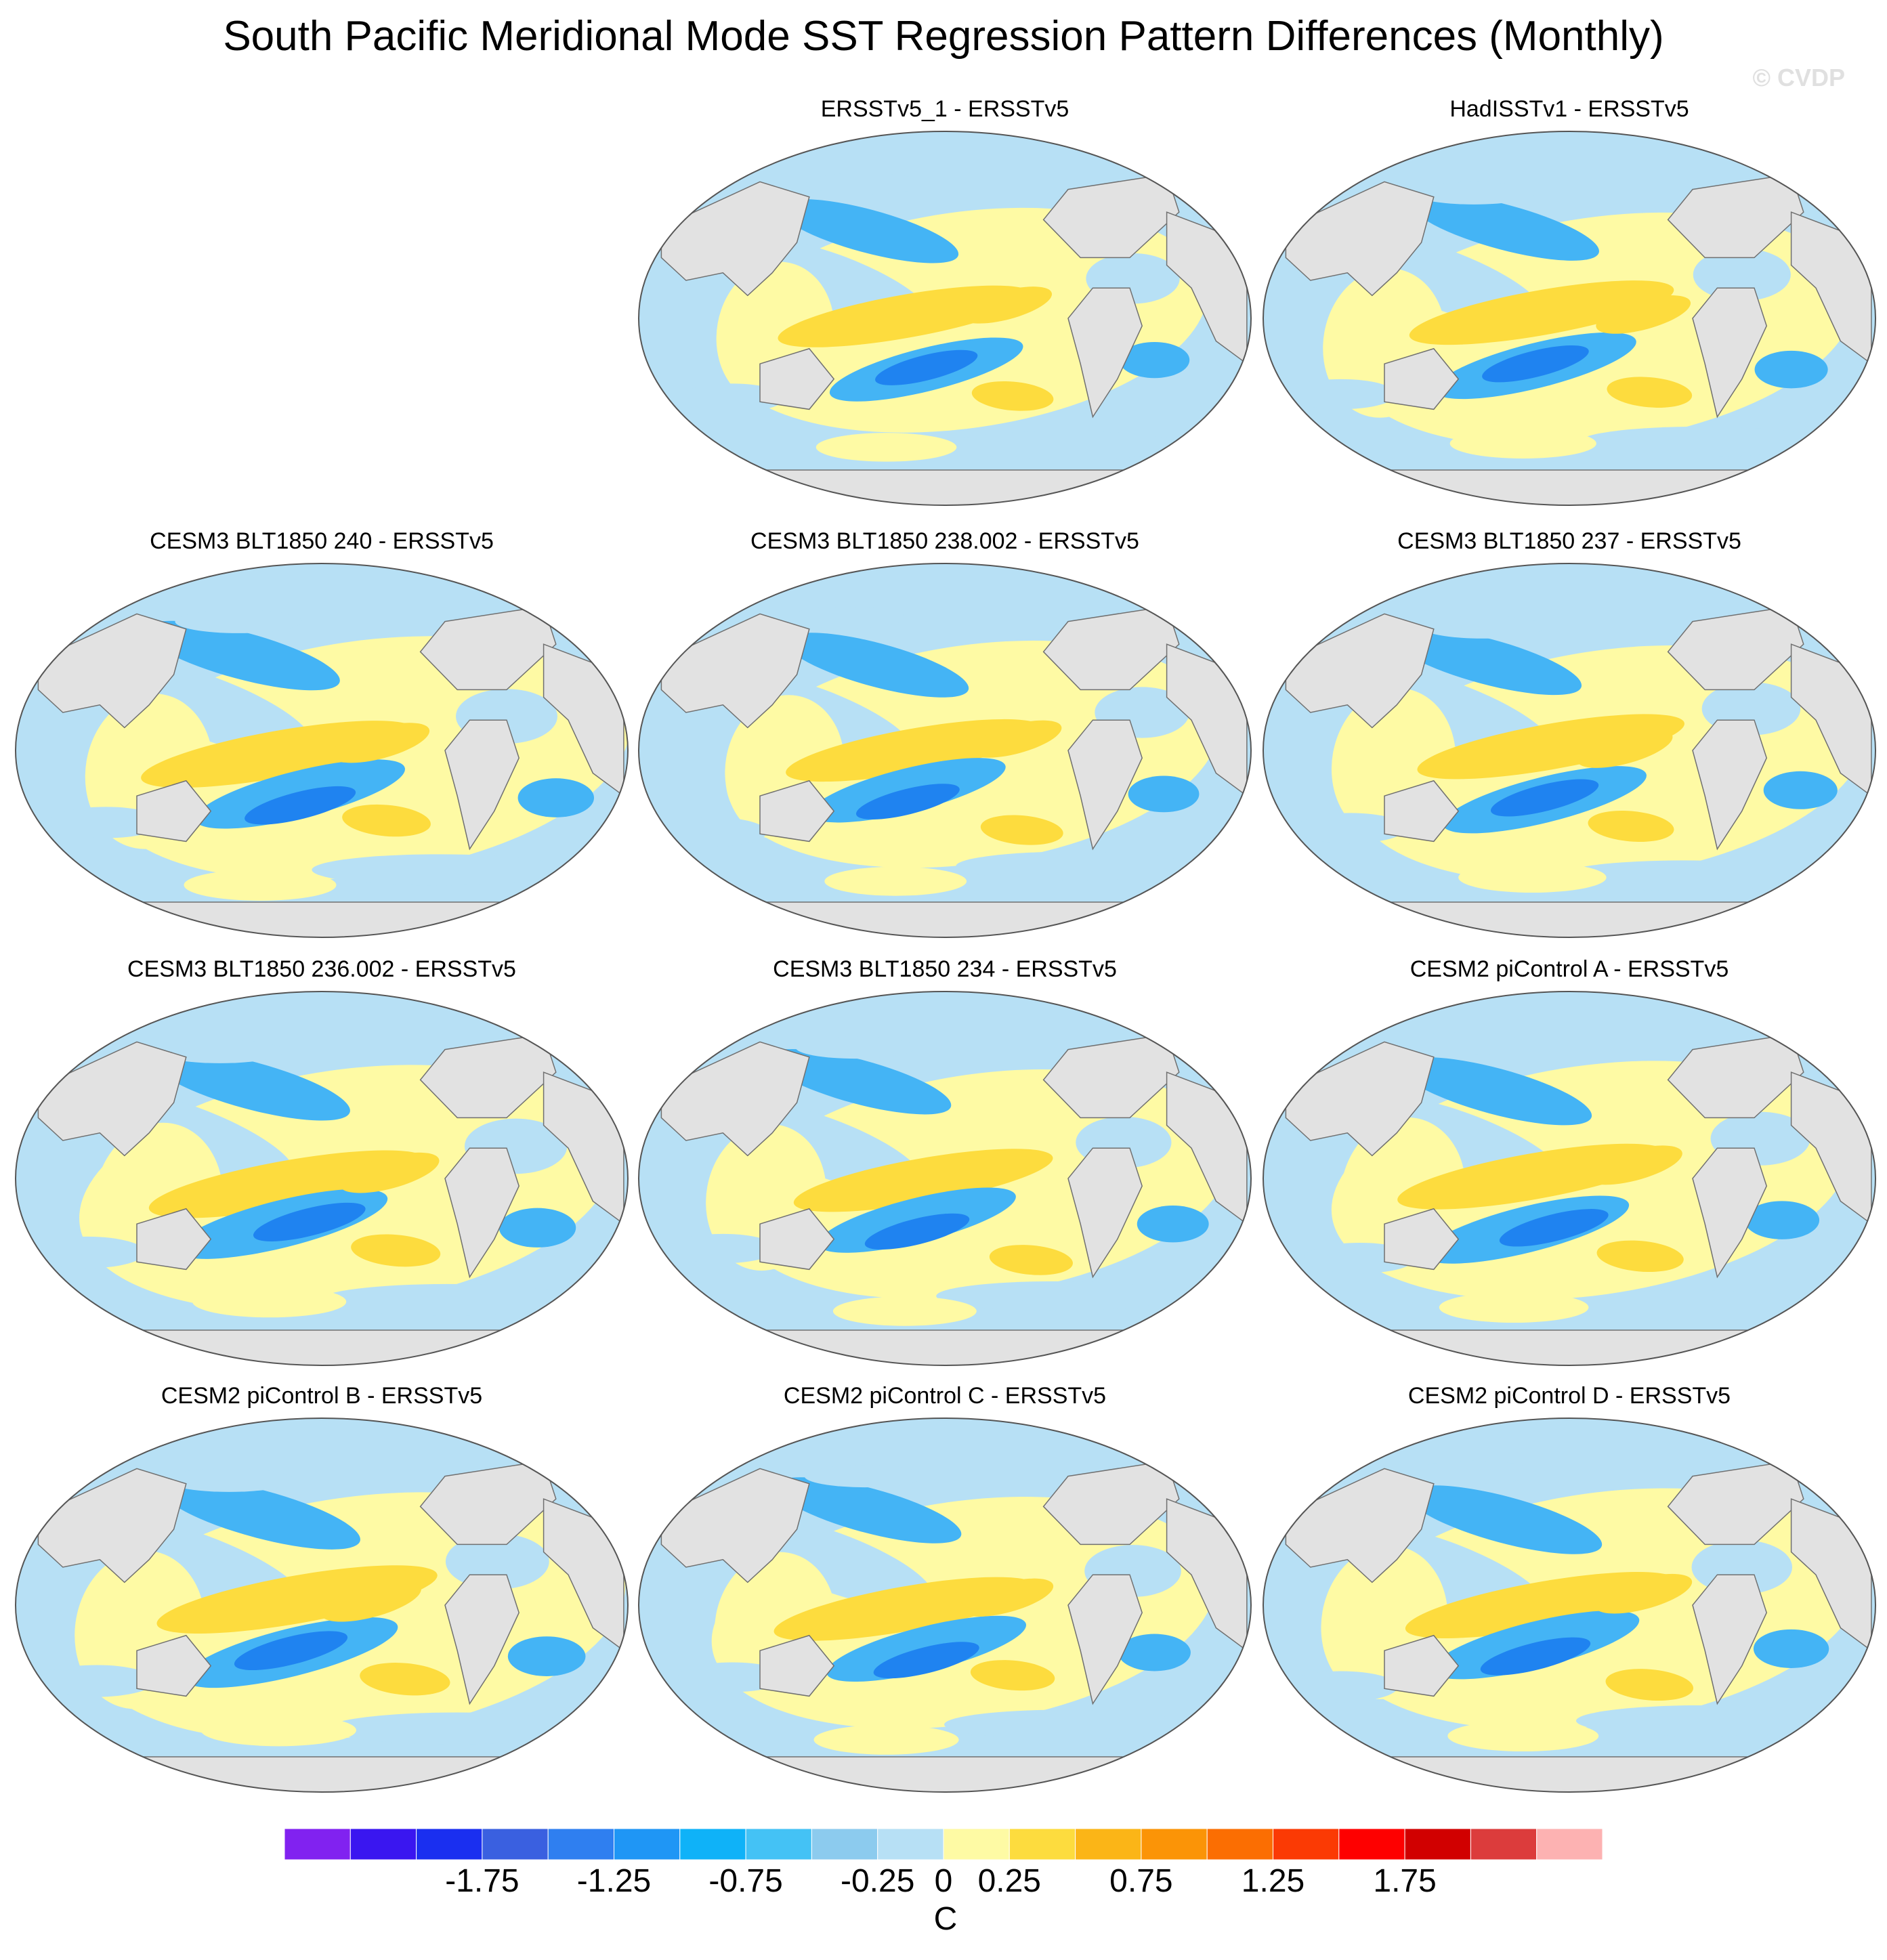  Describe the element at coordinates (945, 541) in the screenshot. I see `panel-title: CESM3 BLT1850 238.002 - ERSSTv5` at that location.